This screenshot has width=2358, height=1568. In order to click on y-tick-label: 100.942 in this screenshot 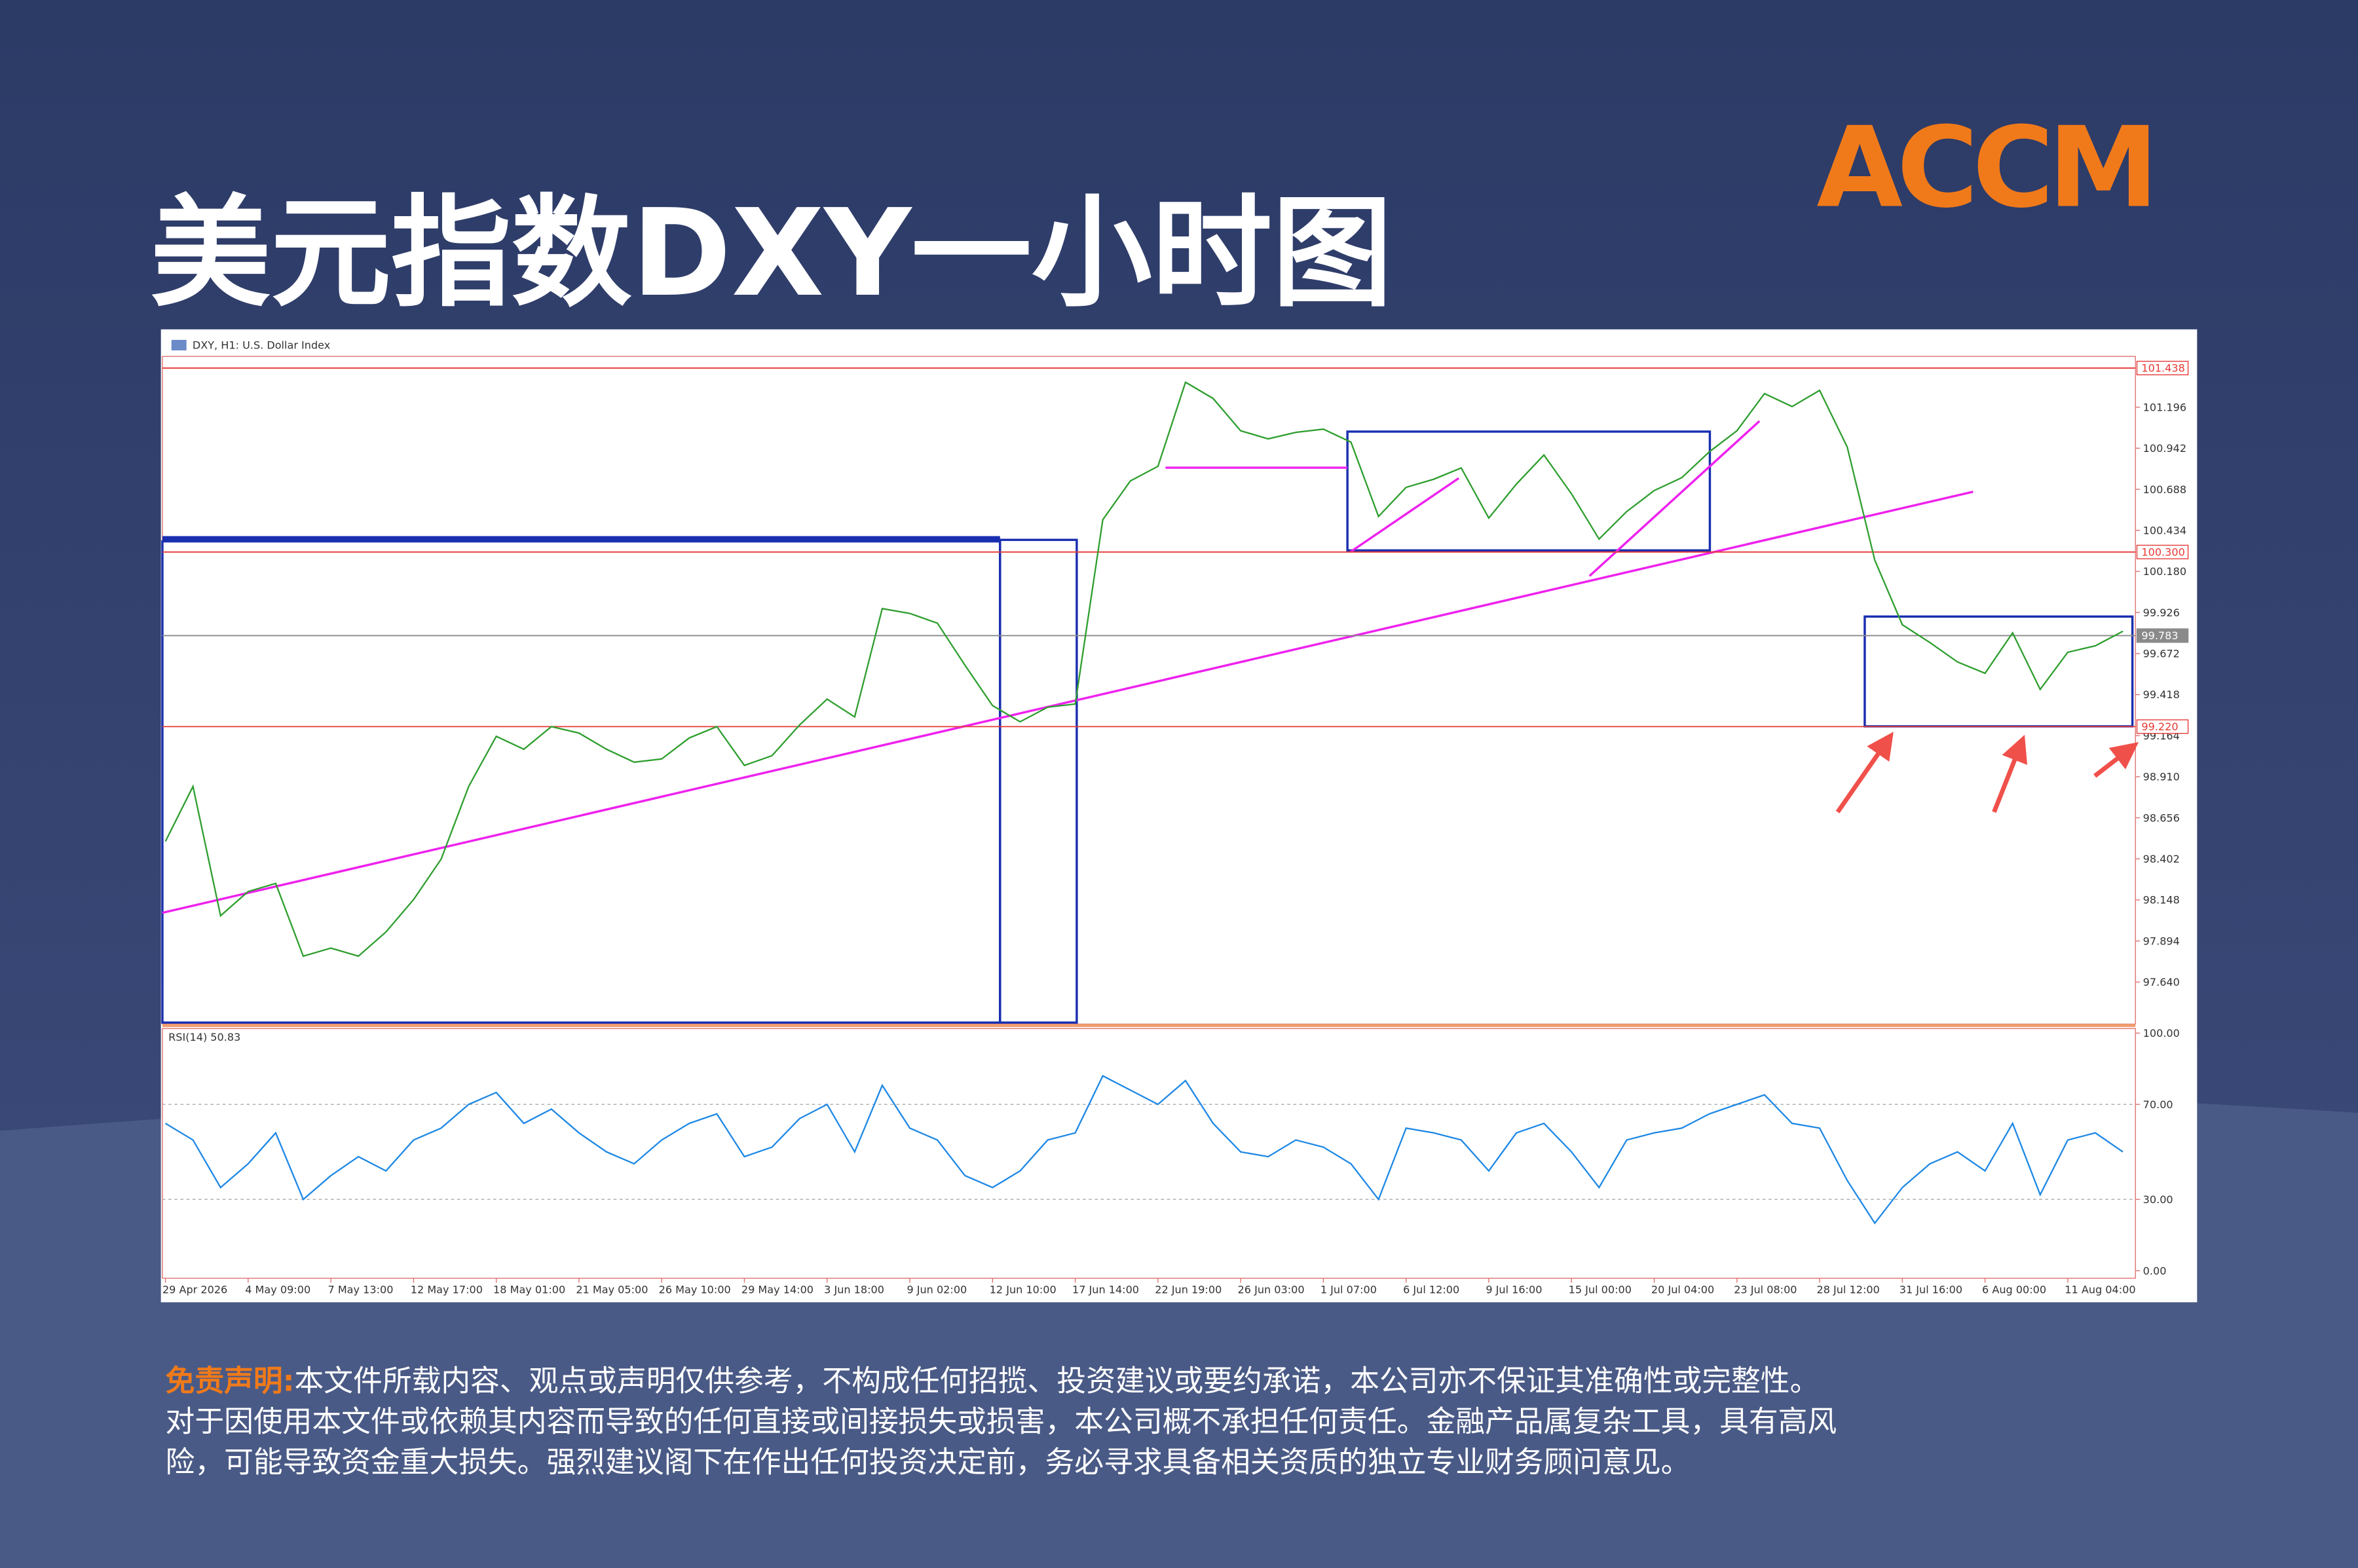, I will do `click(2165, 448)`.